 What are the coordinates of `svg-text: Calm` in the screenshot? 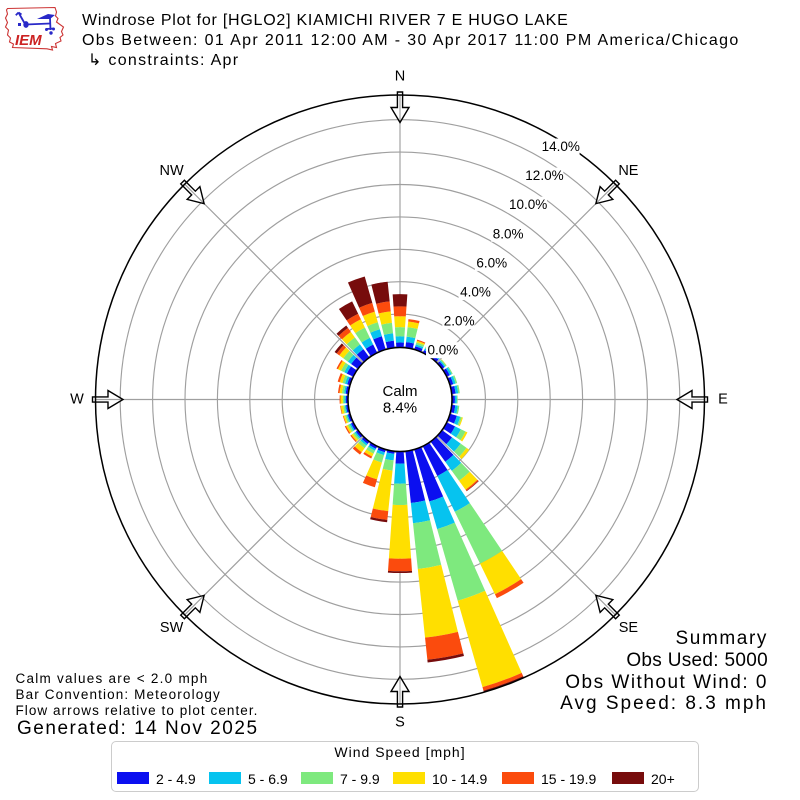 It's located at (399, 391).